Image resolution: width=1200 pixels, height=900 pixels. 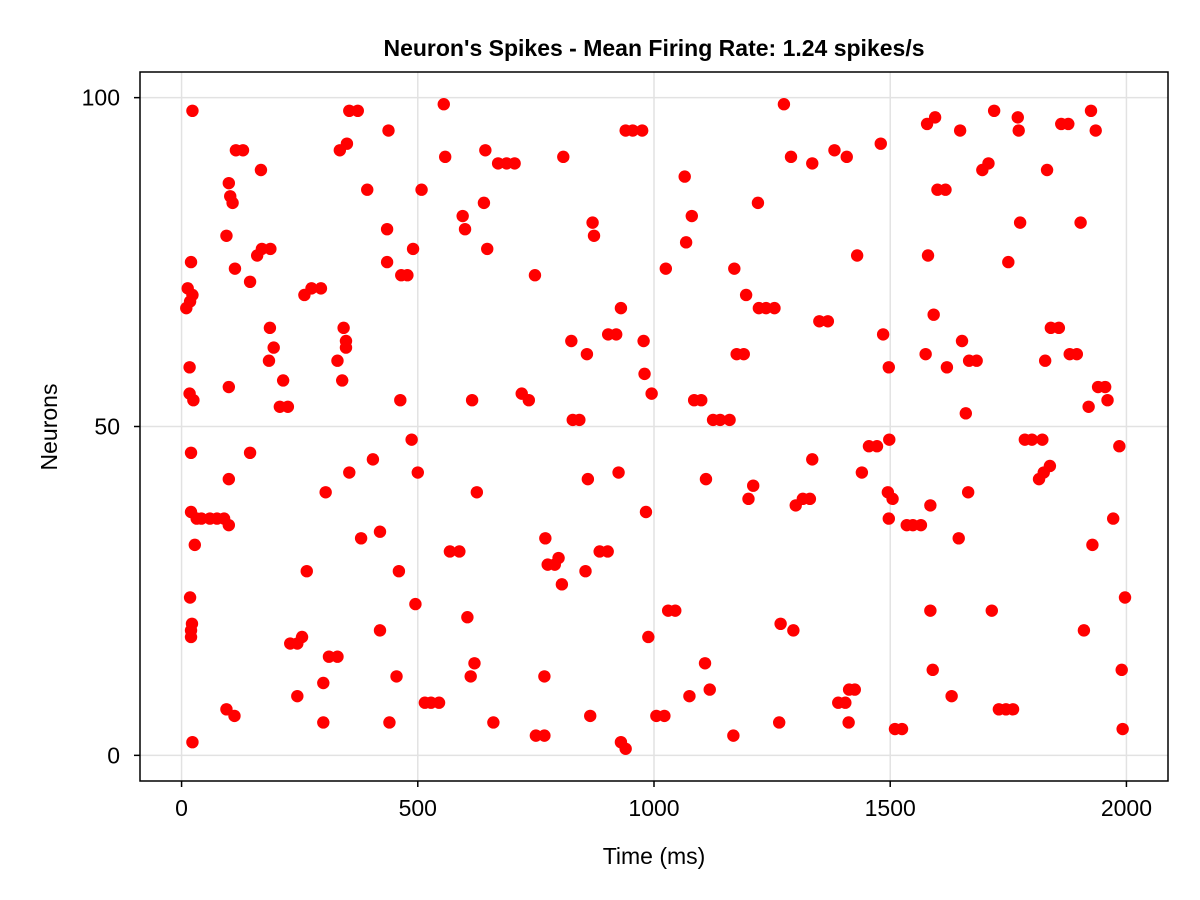 What do you see at coordinates (1126, 808) in the screenshot?
I see `x-tick-label: 2000` at bounding box center [1126, 808].